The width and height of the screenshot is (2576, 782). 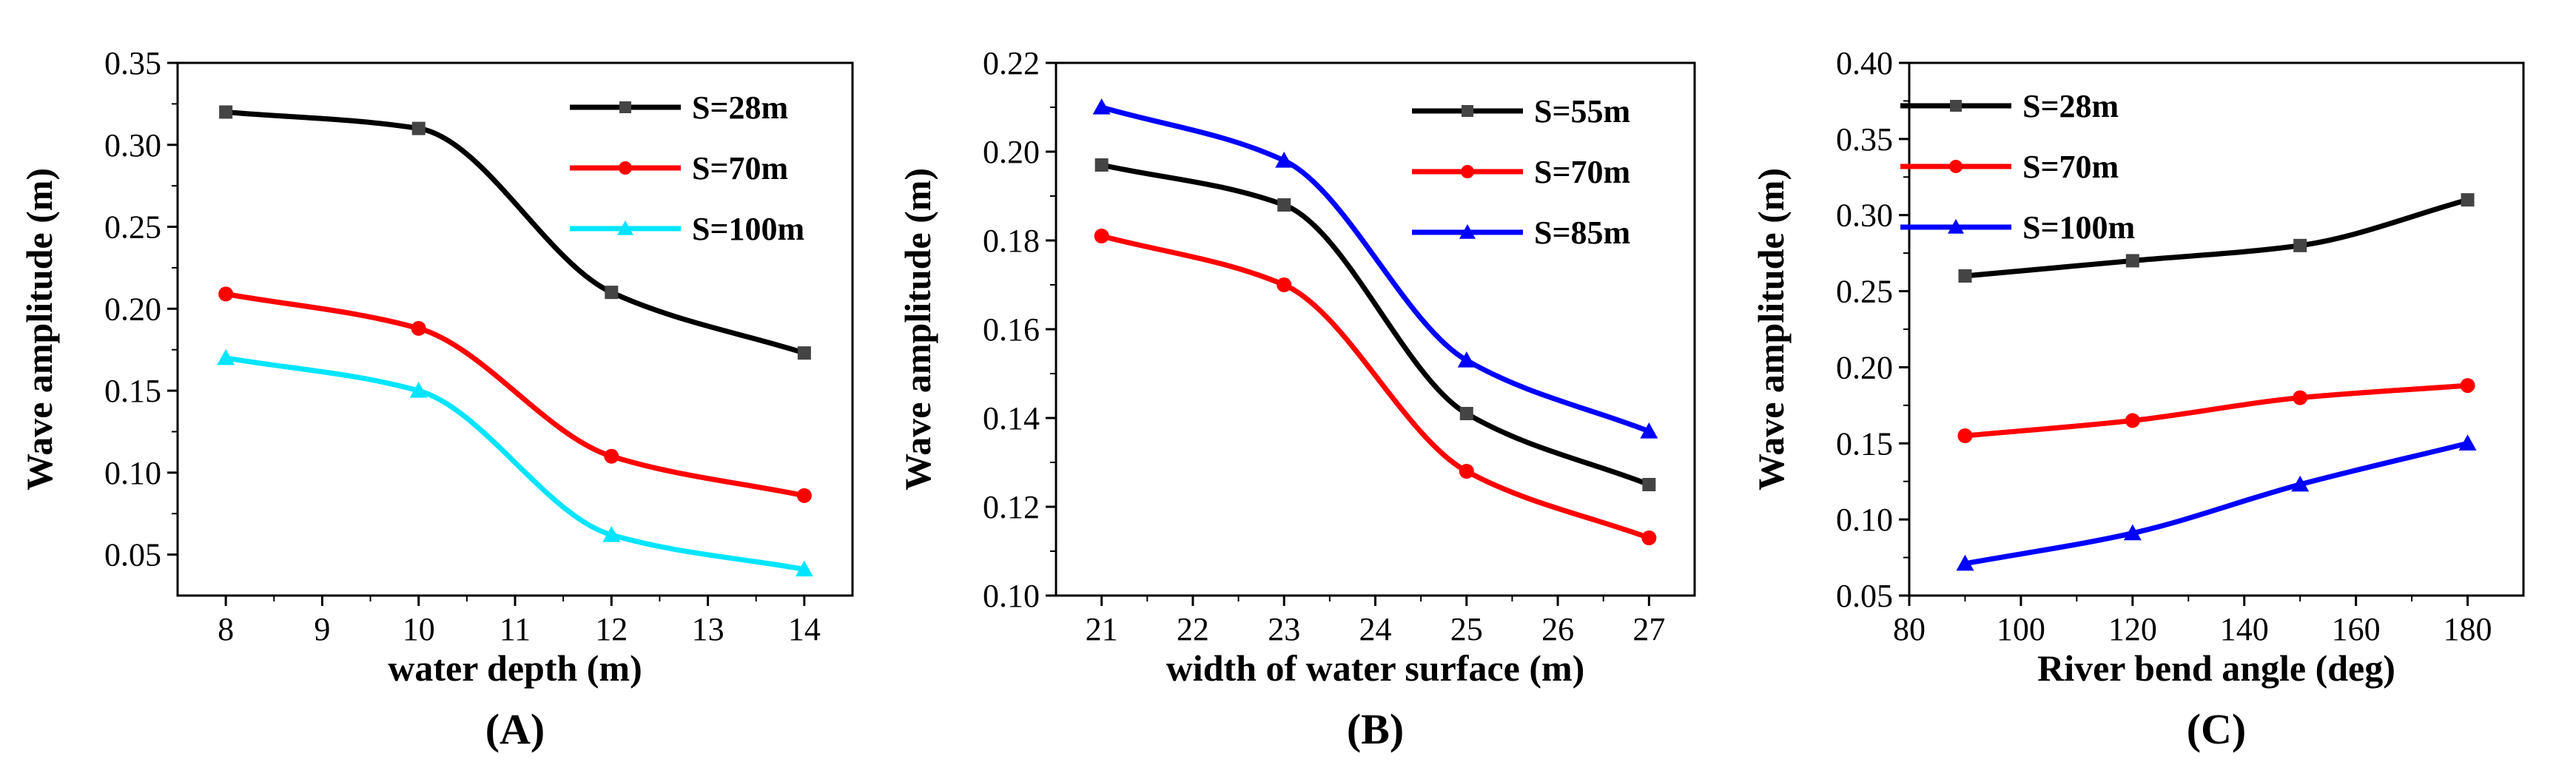 What do you see at coordinates (611, 629) in the screenshot?
I see `x-tick-label: 12` at bounding box center [611, 629].